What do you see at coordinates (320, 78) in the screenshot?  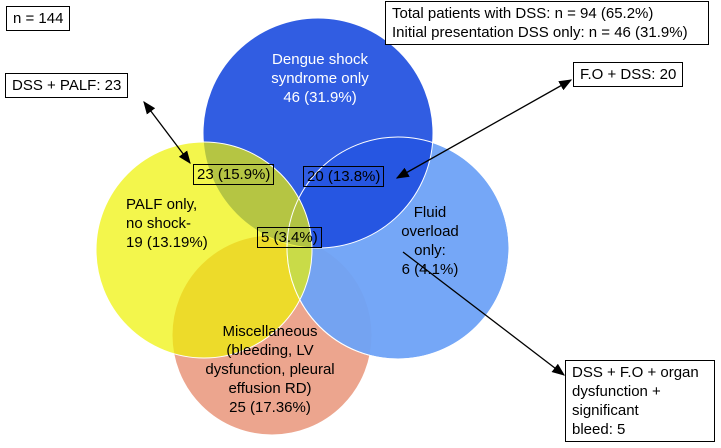 I see `label-dss-only: Dengue shock syndrome only 46 (31.9%)` at bounding box center [320, 78].